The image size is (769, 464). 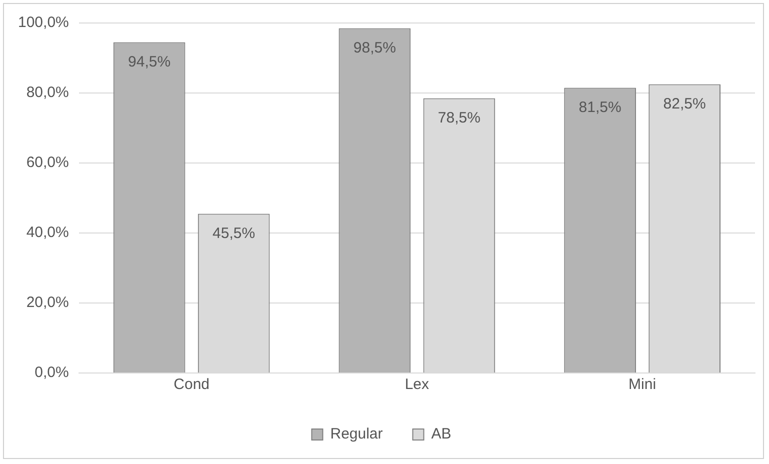 I want to click on x-tick-label: Cond, so click(x=192, y=385).